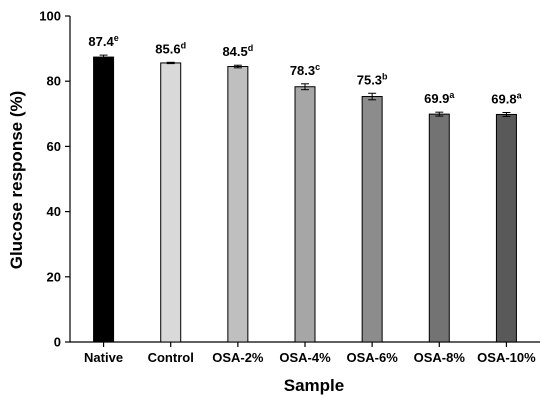 The height and width of the screenshot is (403, 550). What do you see at coordinates (440, 357) in the screenshot?
I see `x-tick-label: OSA-8%` at bounding box center [440, 357].